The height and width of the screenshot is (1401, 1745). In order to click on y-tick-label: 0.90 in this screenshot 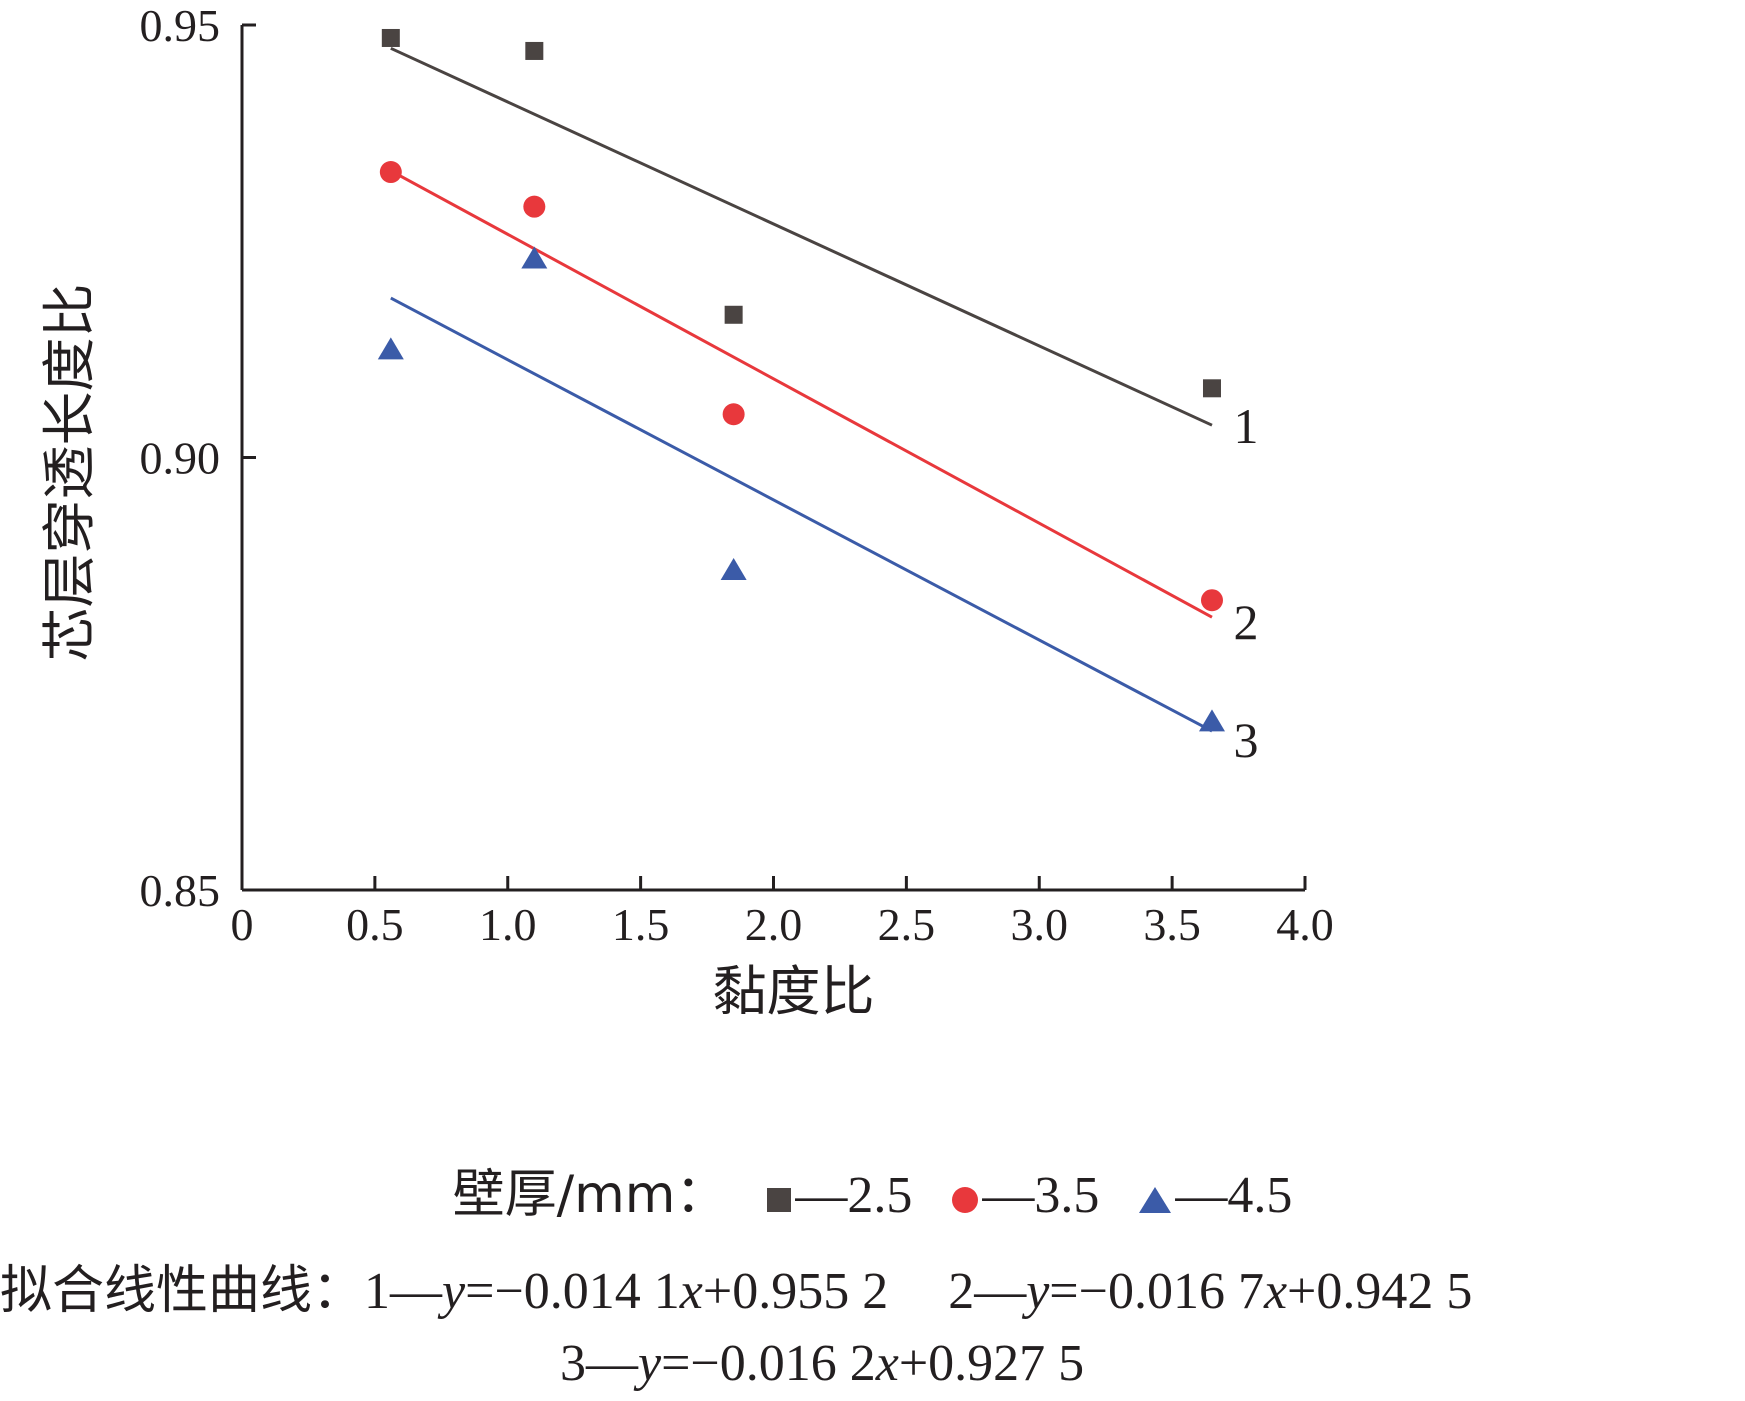, I will do `click(180, 458)`.